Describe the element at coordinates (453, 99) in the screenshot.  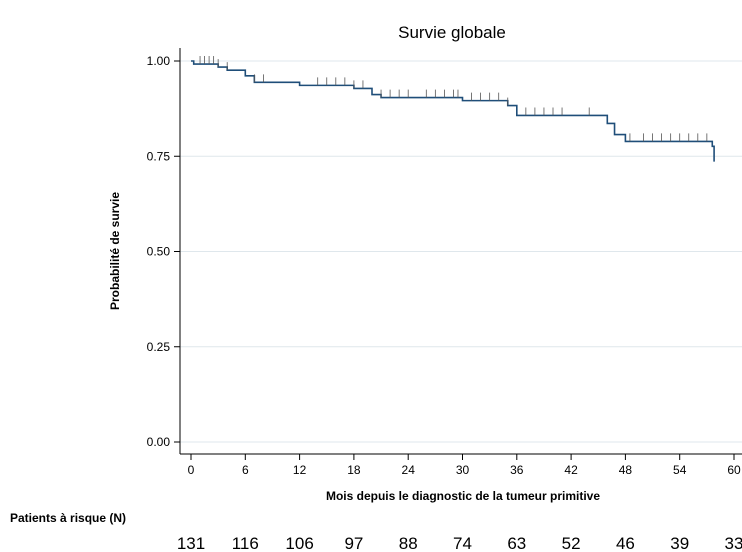
I see `censor-marks` at that location.